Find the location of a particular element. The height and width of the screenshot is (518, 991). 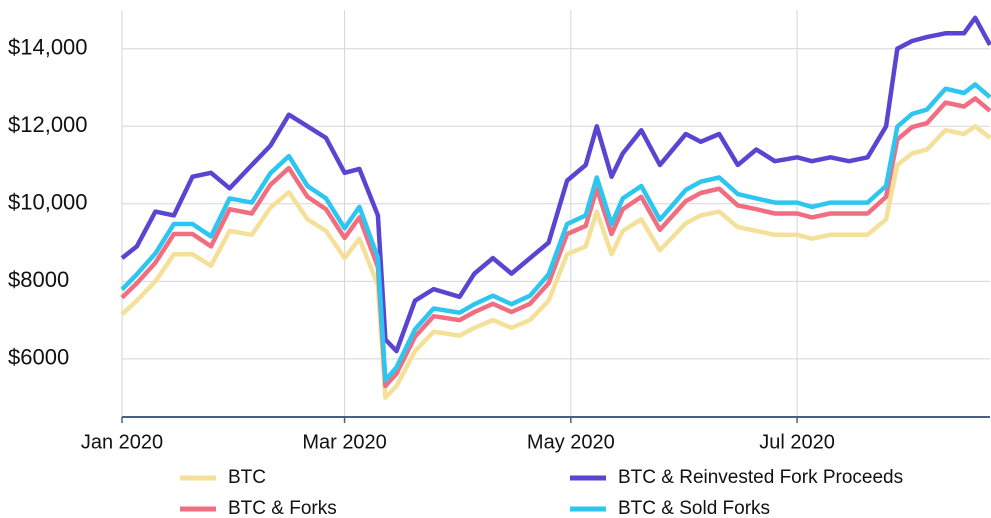

y-tick-label: $14,000 is located at coordinates (48, 47).